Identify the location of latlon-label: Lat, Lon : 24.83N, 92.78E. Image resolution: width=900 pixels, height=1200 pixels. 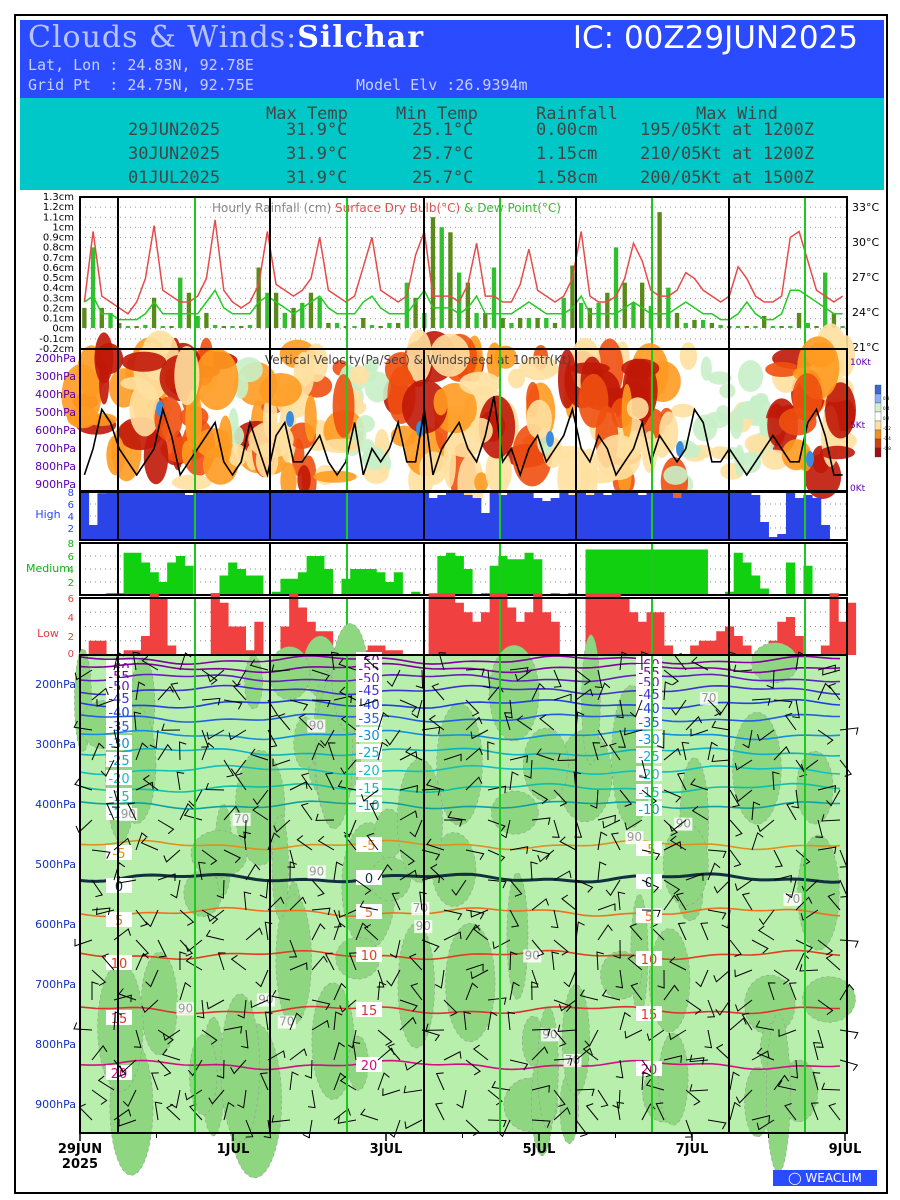
(141, 65).